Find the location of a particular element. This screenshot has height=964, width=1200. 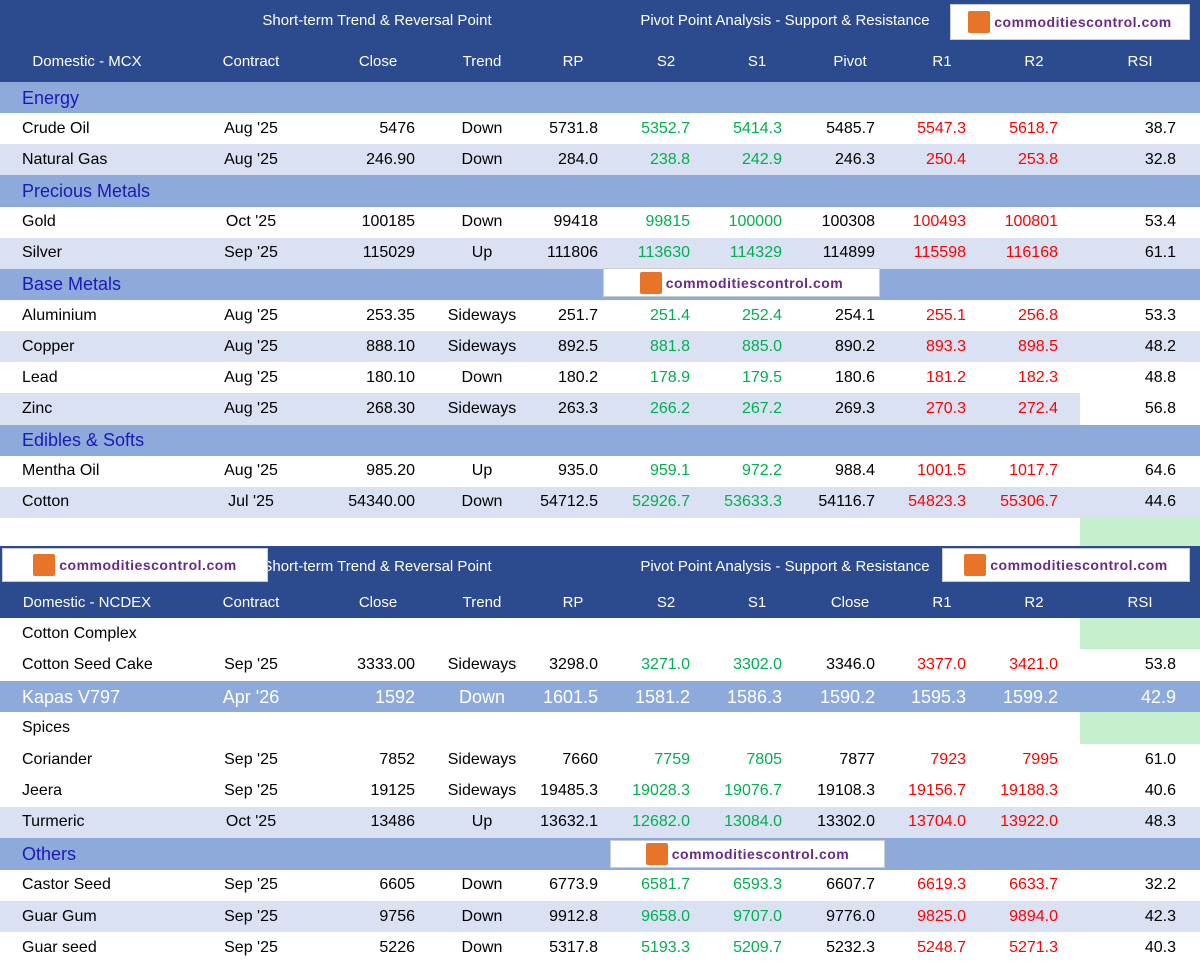

cell: 1592 is located at coordinates (394, 696).